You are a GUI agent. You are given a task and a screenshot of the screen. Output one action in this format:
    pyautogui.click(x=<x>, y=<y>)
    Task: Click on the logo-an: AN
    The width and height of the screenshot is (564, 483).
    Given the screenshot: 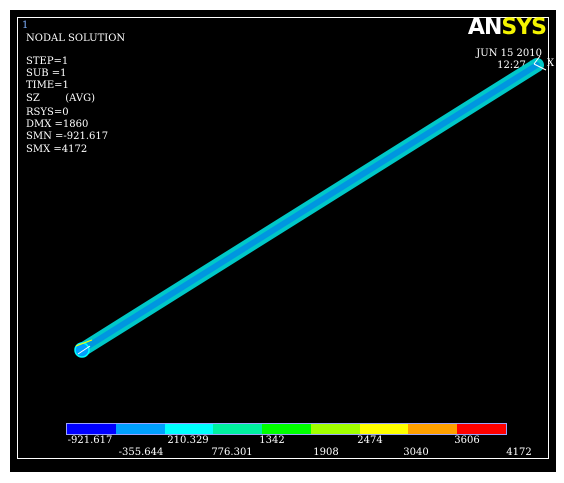 What is the action you would take?
    pyautogui.click(x=484, y=27)
    